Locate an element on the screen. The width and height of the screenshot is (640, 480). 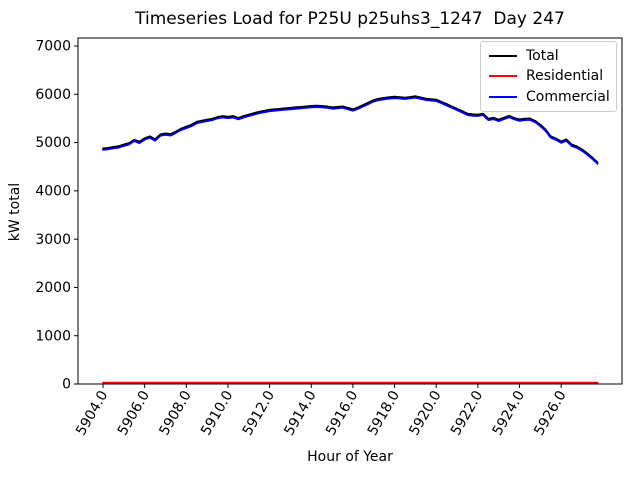
legend-entry-total: Total is located at coordinates (549, 56).